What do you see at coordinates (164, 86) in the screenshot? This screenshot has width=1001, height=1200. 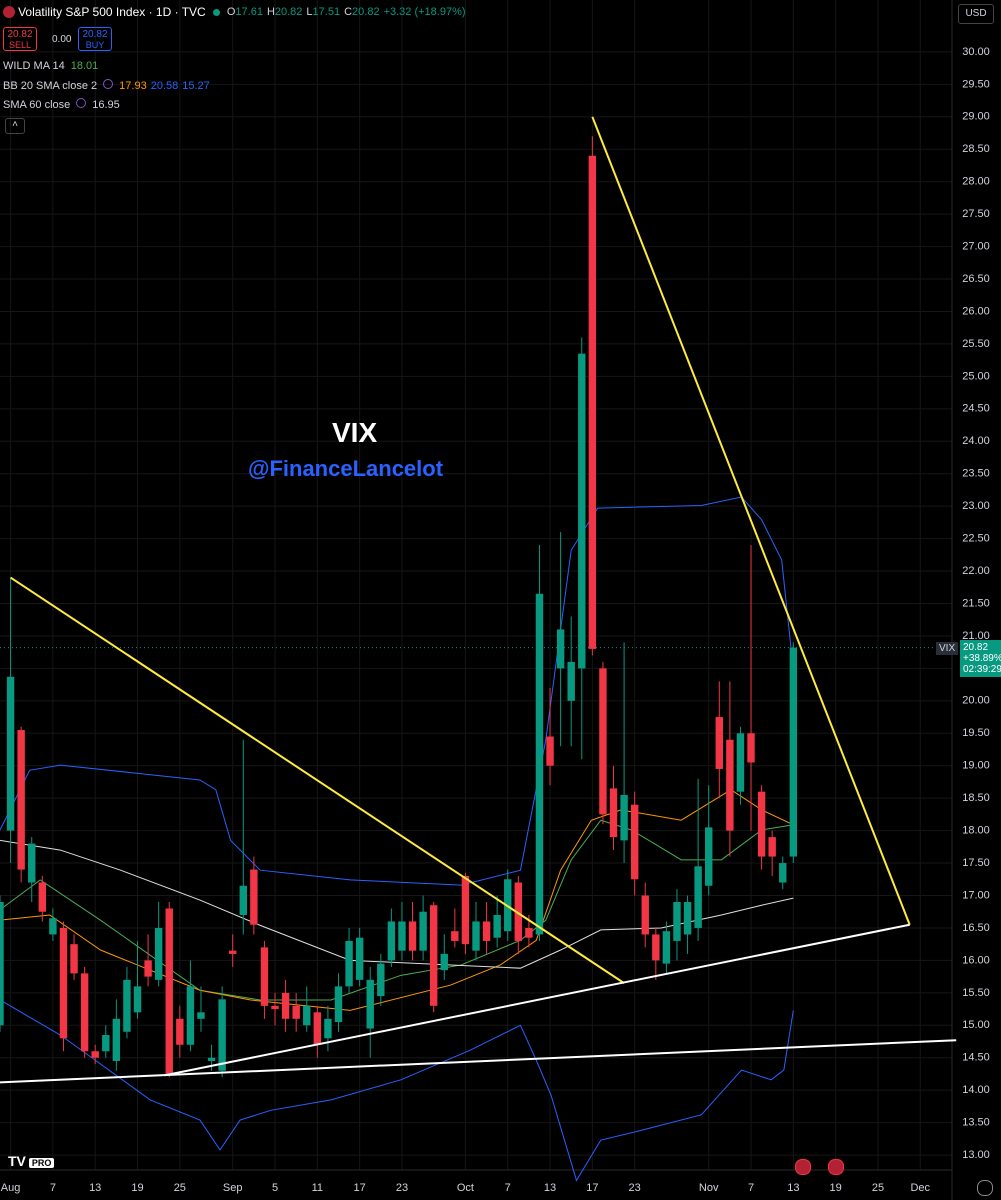 I see `indicator-value: 20.58` at bounding box center [164, 86].